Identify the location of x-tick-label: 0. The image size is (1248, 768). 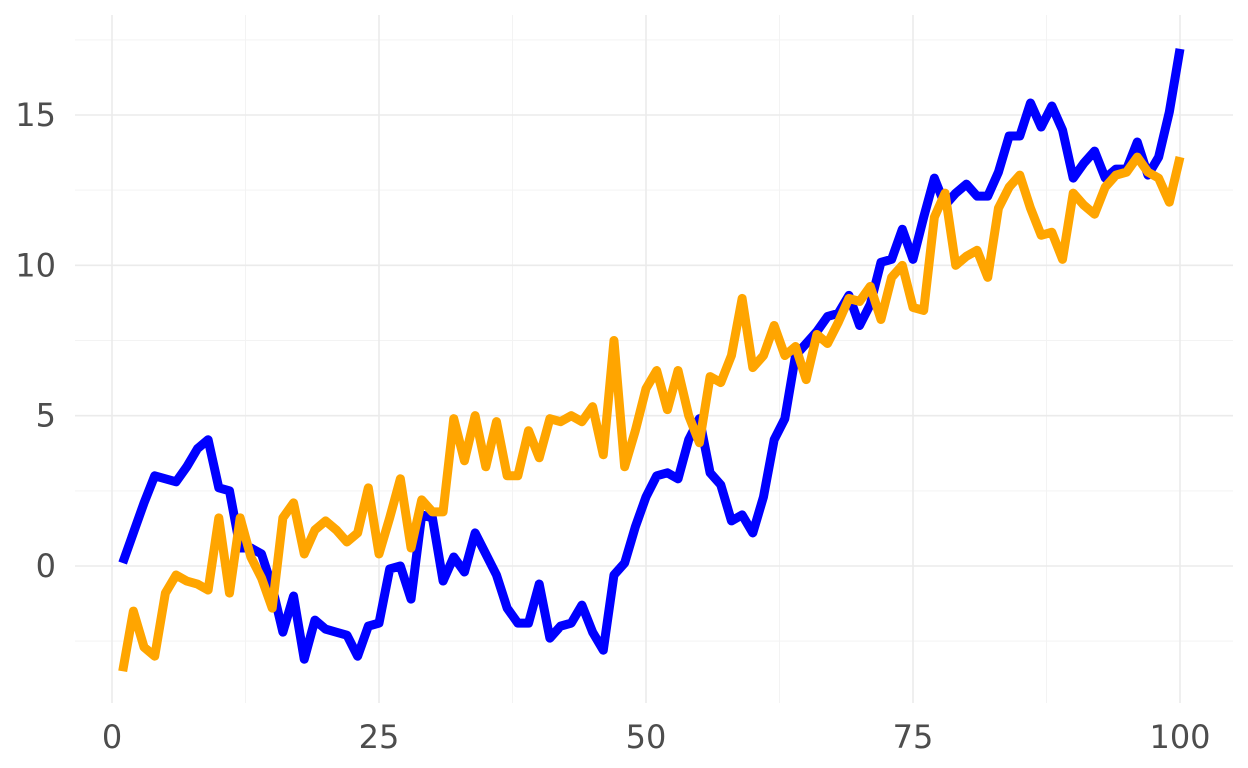
(112, 737).